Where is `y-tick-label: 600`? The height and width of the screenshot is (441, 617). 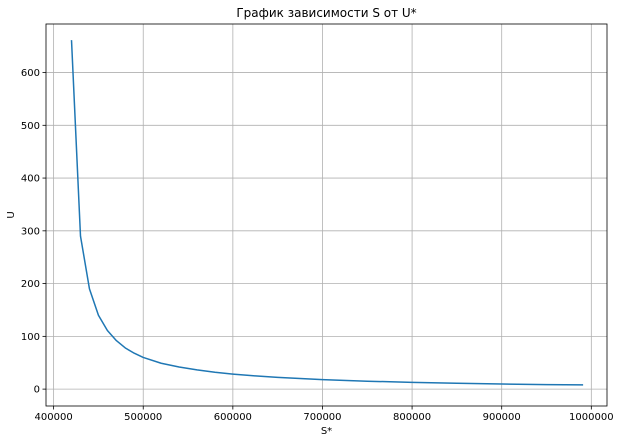 y-tick-label: 600 is located at coordinates (30, 73).